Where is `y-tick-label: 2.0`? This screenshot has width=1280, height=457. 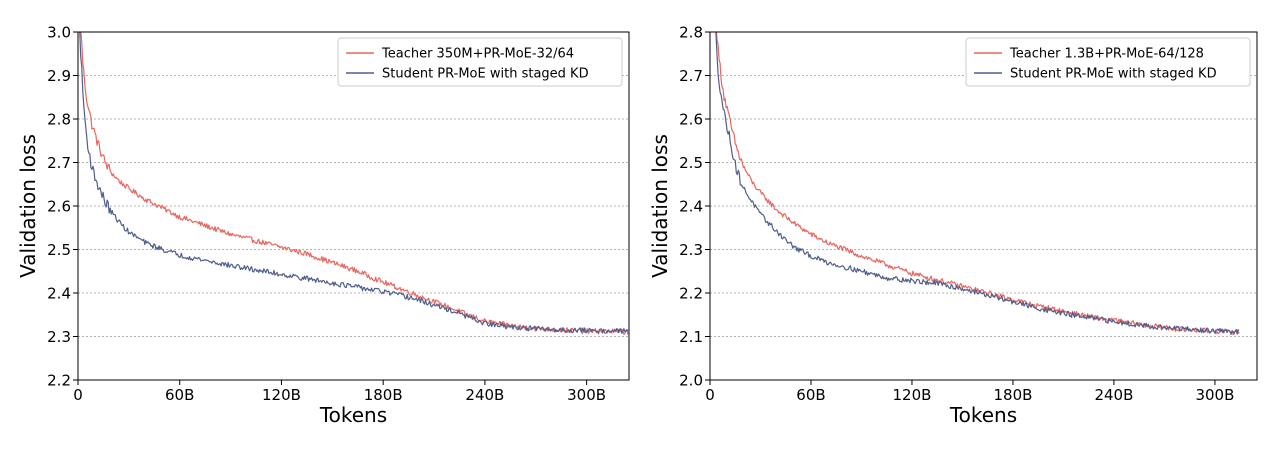 y-tick-label: 2.0 is located at coordinates (691, 381).